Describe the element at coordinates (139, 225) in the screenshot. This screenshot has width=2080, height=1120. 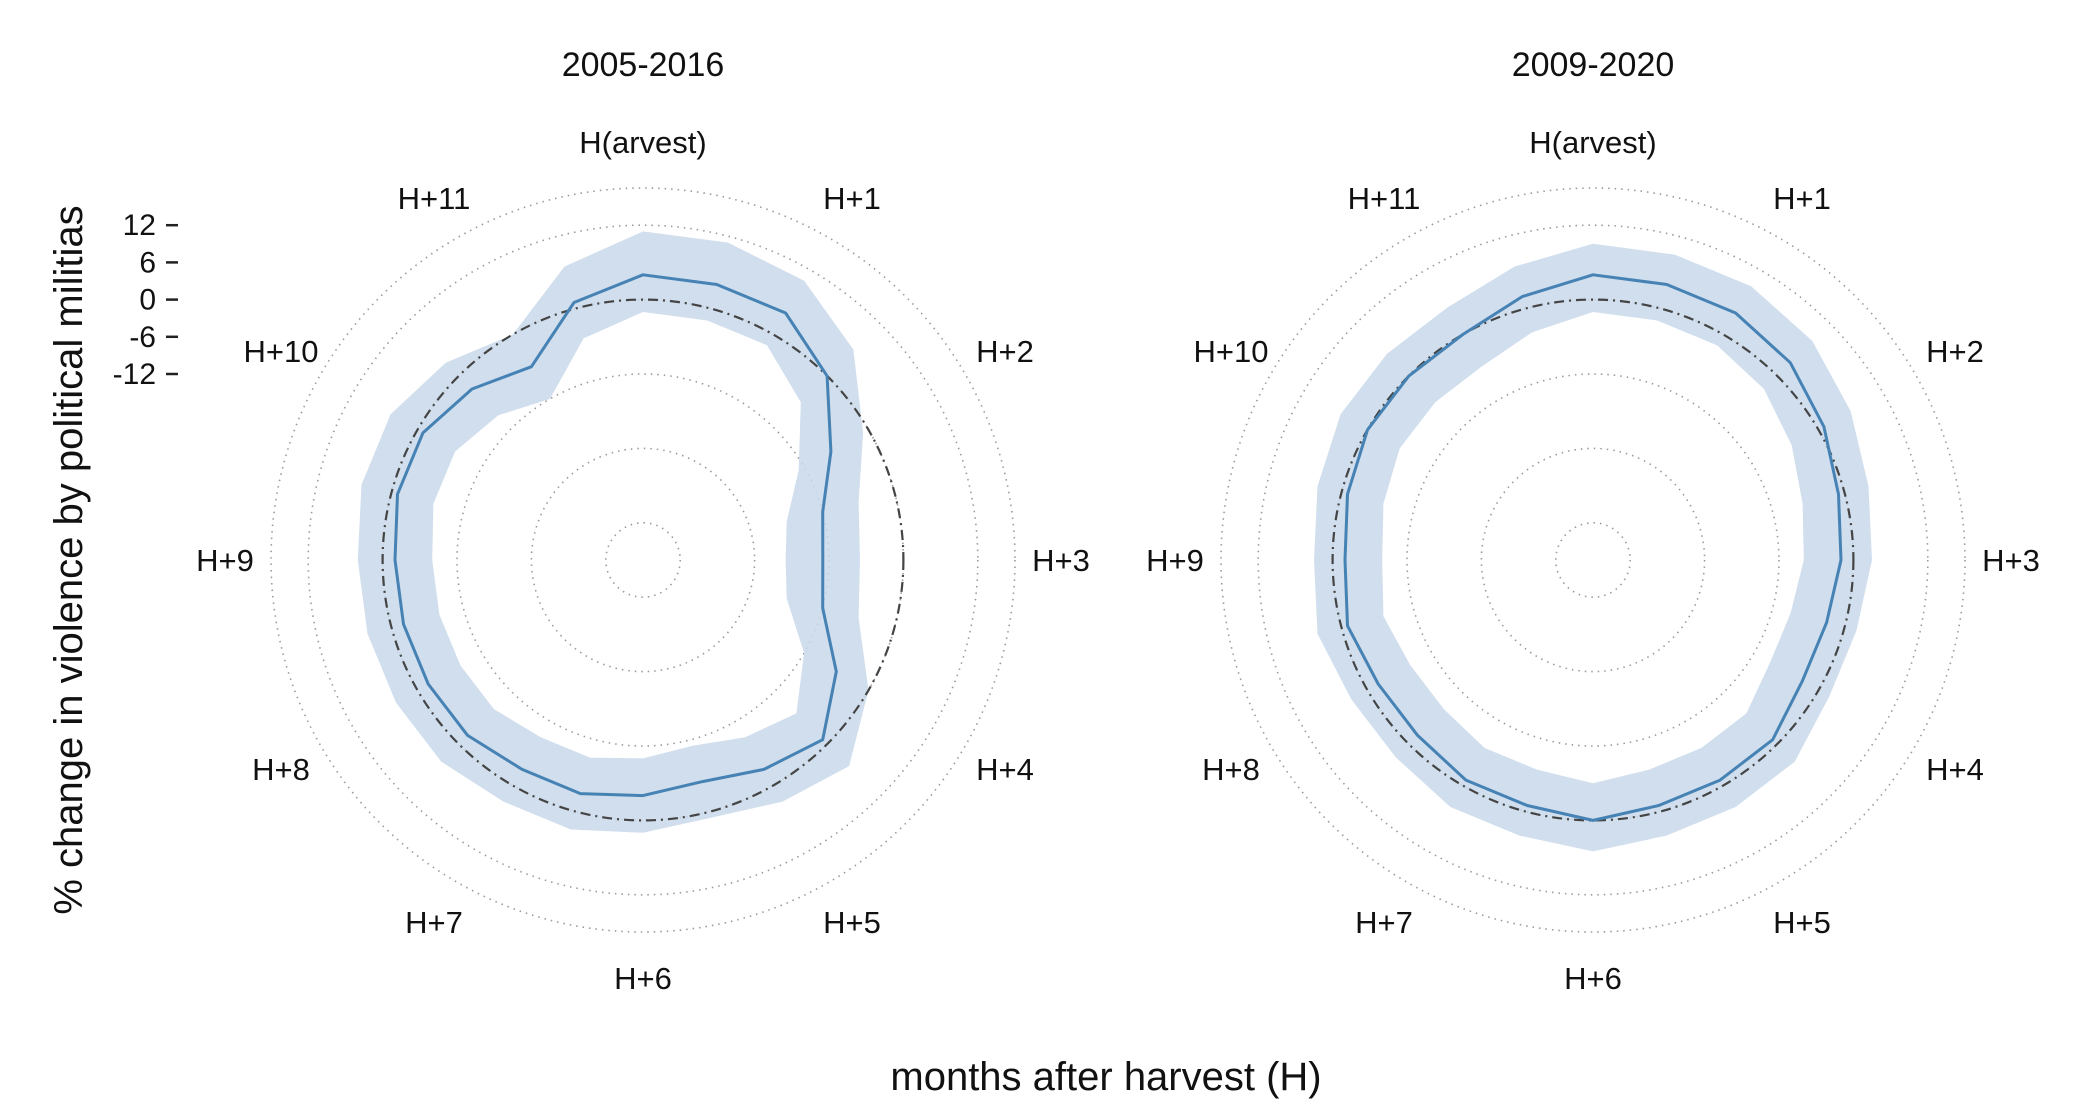
I see `y-tick-label: 12` at that location.